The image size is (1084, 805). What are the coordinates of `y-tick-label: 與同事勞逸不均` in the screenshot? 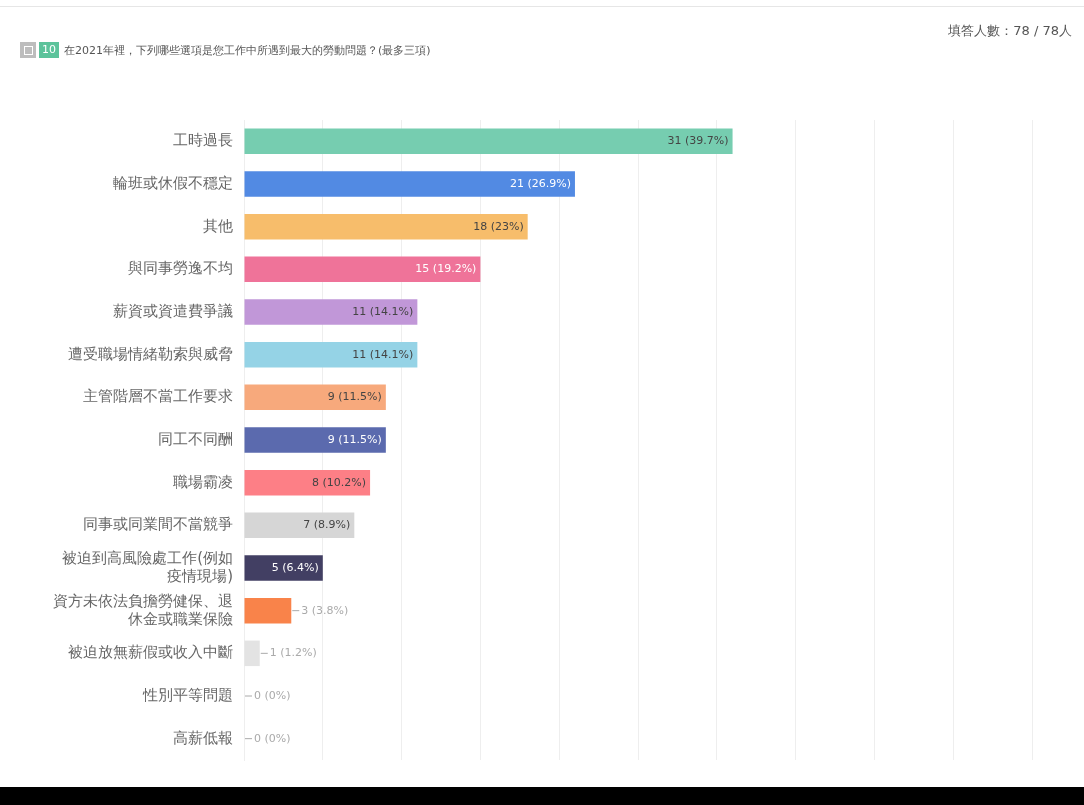 It's located at (180, 268).